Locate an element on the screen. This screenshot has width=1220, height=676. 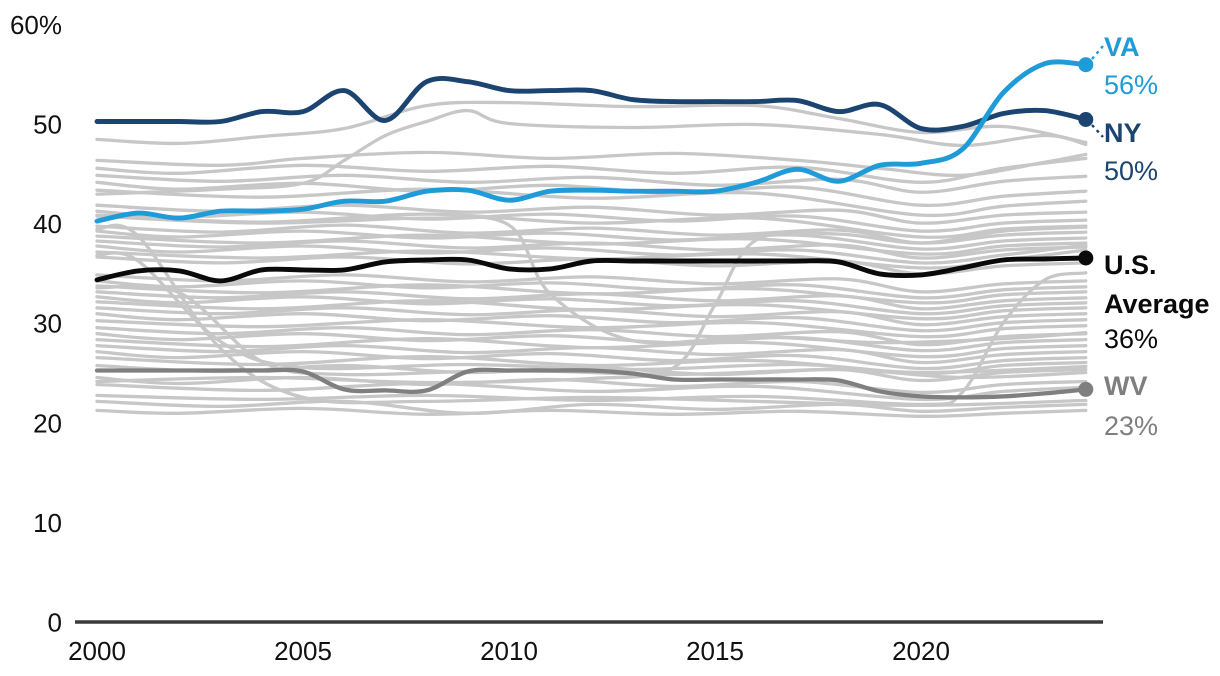
label-leader-va is located at coordinates (1097, 52).